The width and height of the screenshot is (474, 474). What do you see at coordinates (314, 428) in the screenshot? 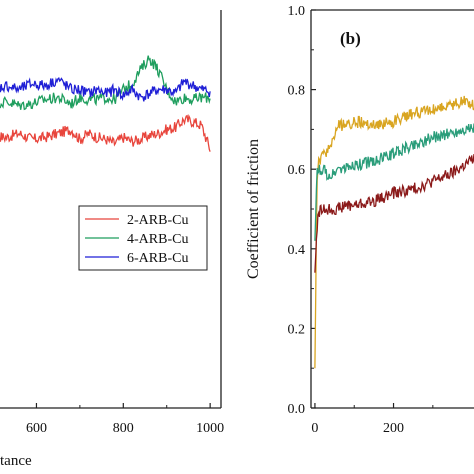
I see `panel-b-x-tick-label: 0` at bounding box center [314, 428].